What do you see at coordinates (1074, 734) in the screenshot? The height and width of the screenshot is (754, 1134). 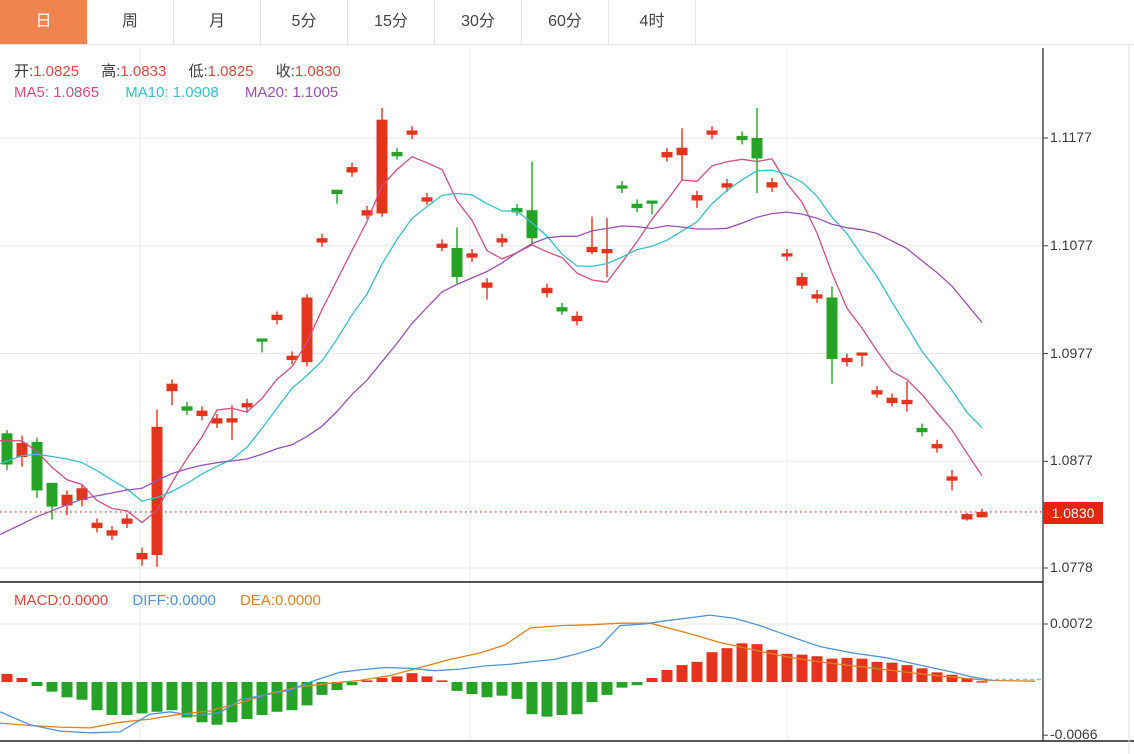 I see `macd-axis-label: -0.0066` at bounding box center [1074, 734].